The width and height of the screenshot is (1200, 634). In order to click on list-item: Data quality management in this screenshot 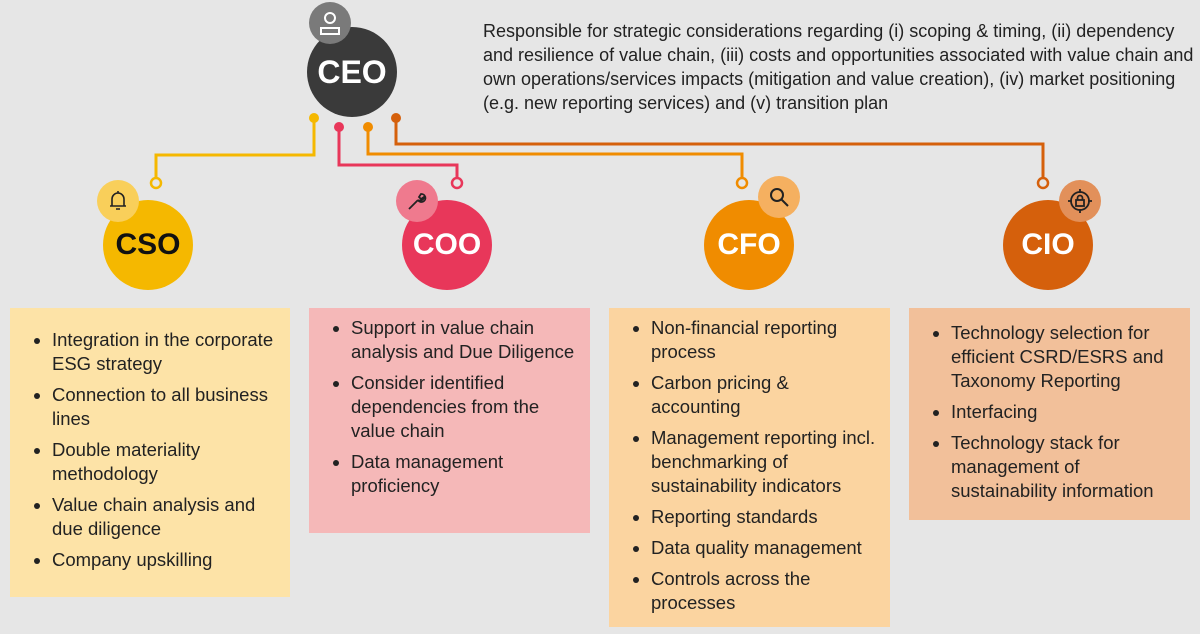, I will do `click(763, 548)`.